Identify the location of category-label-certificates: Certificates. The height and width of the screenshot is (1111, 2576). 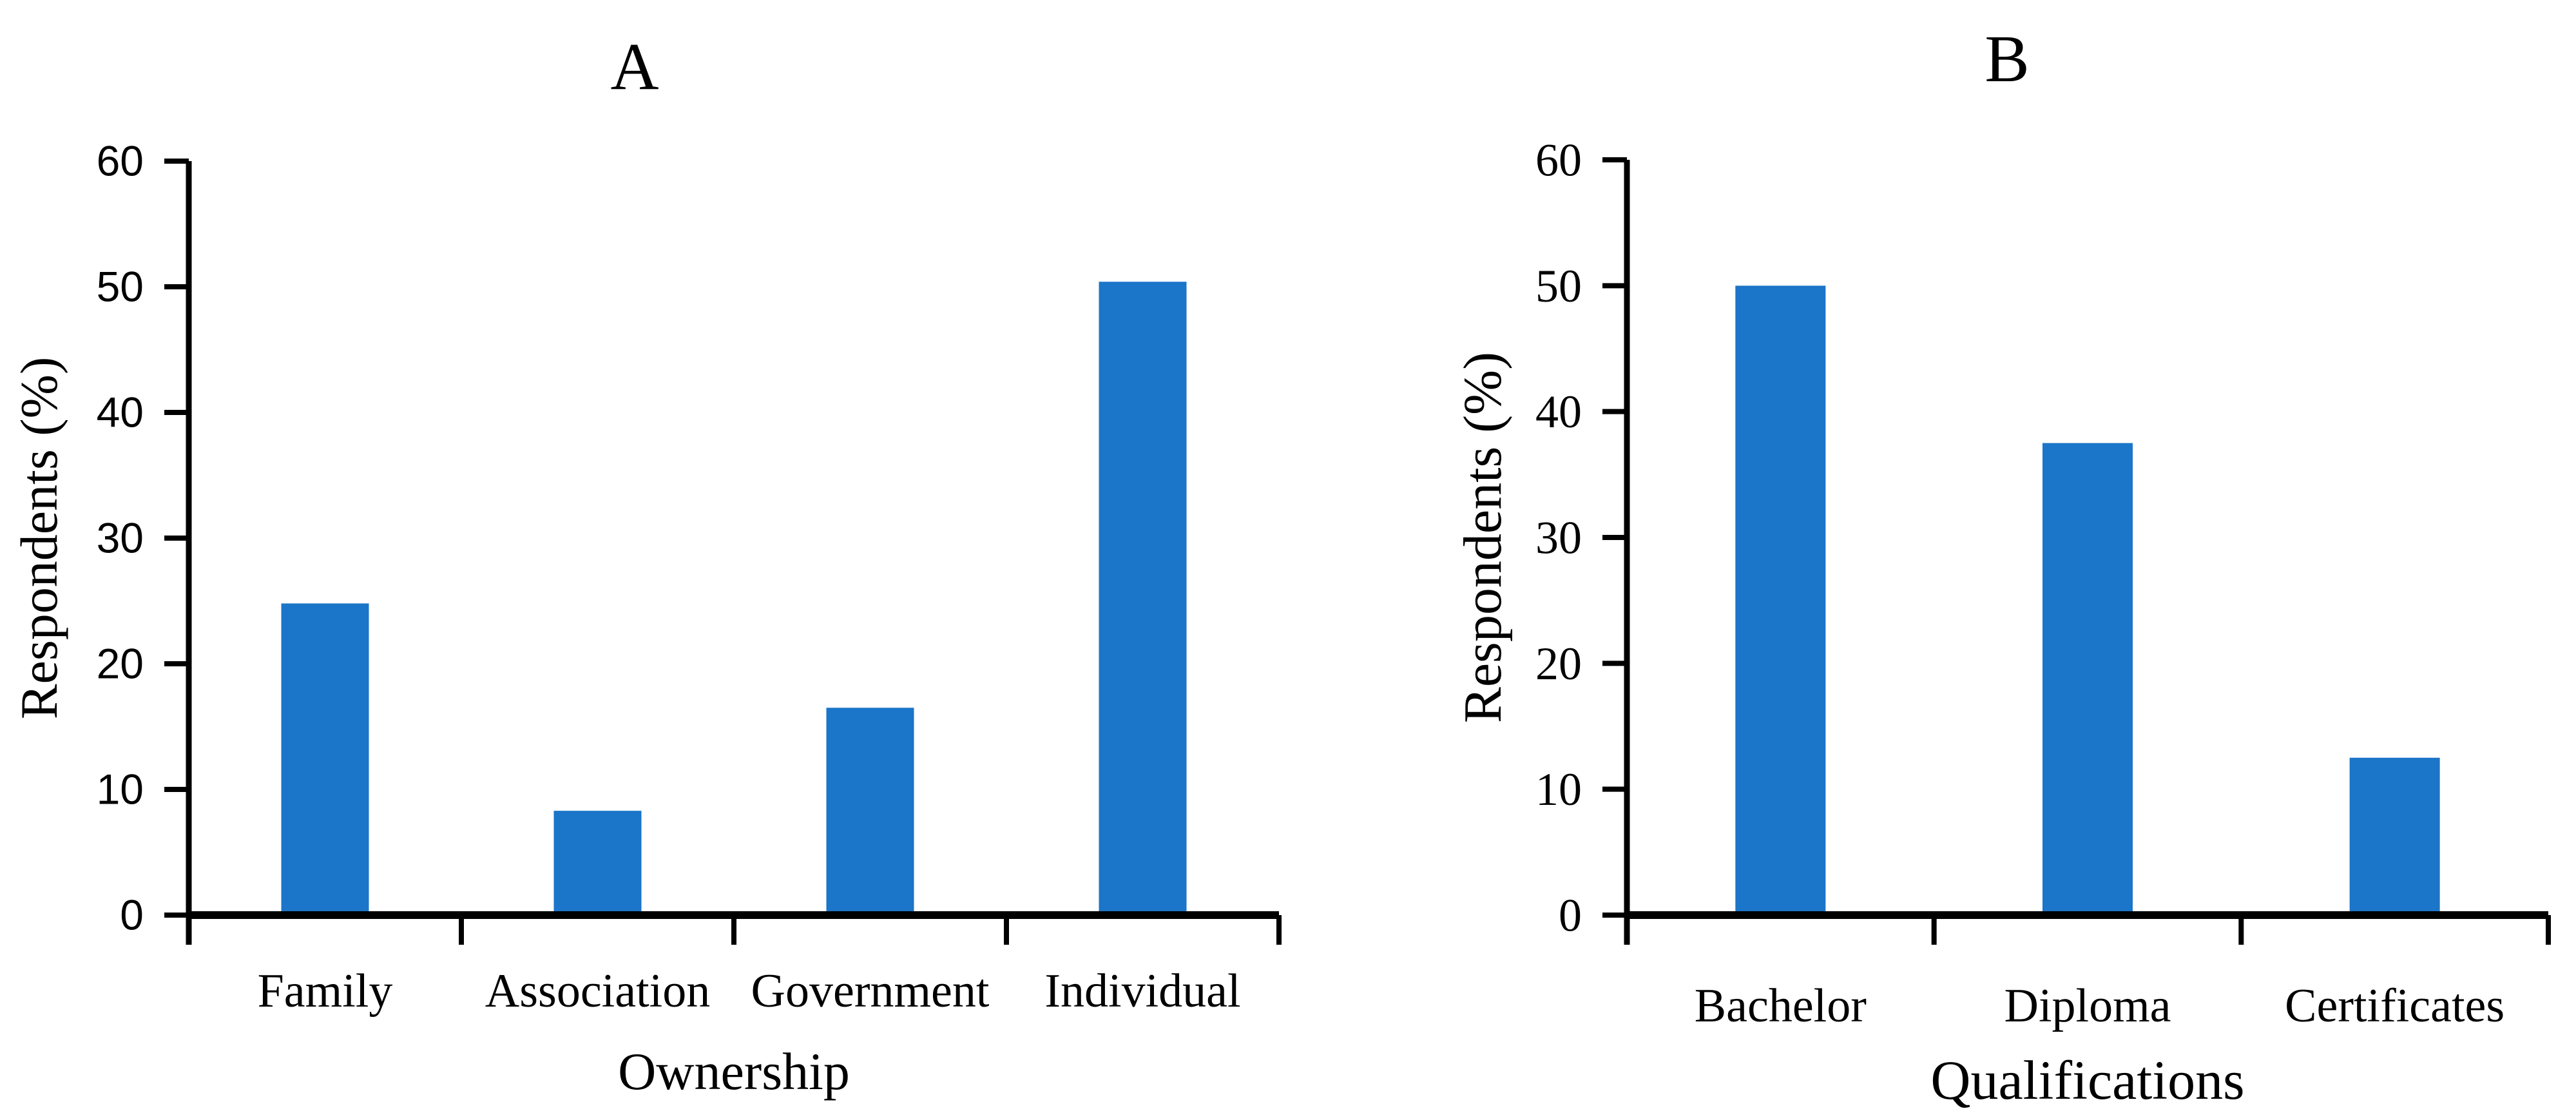
(2394, 1006).